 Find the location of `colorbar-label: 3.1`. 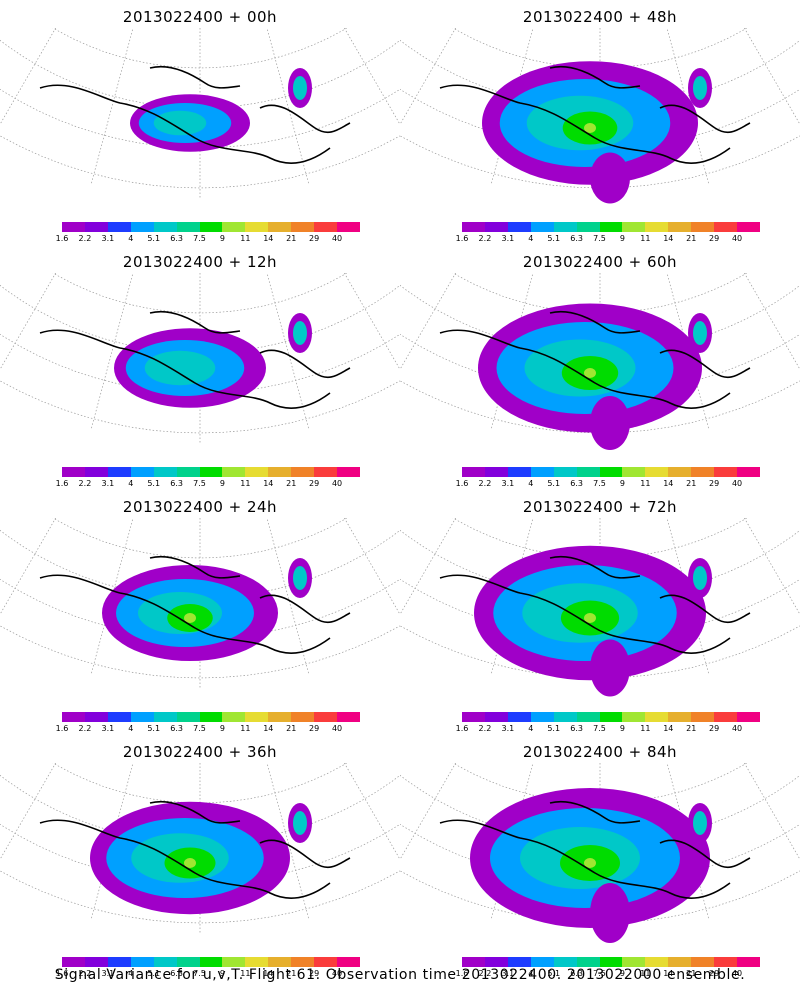

colorbar-label: 3.1 is located at coordinates (508, 238).